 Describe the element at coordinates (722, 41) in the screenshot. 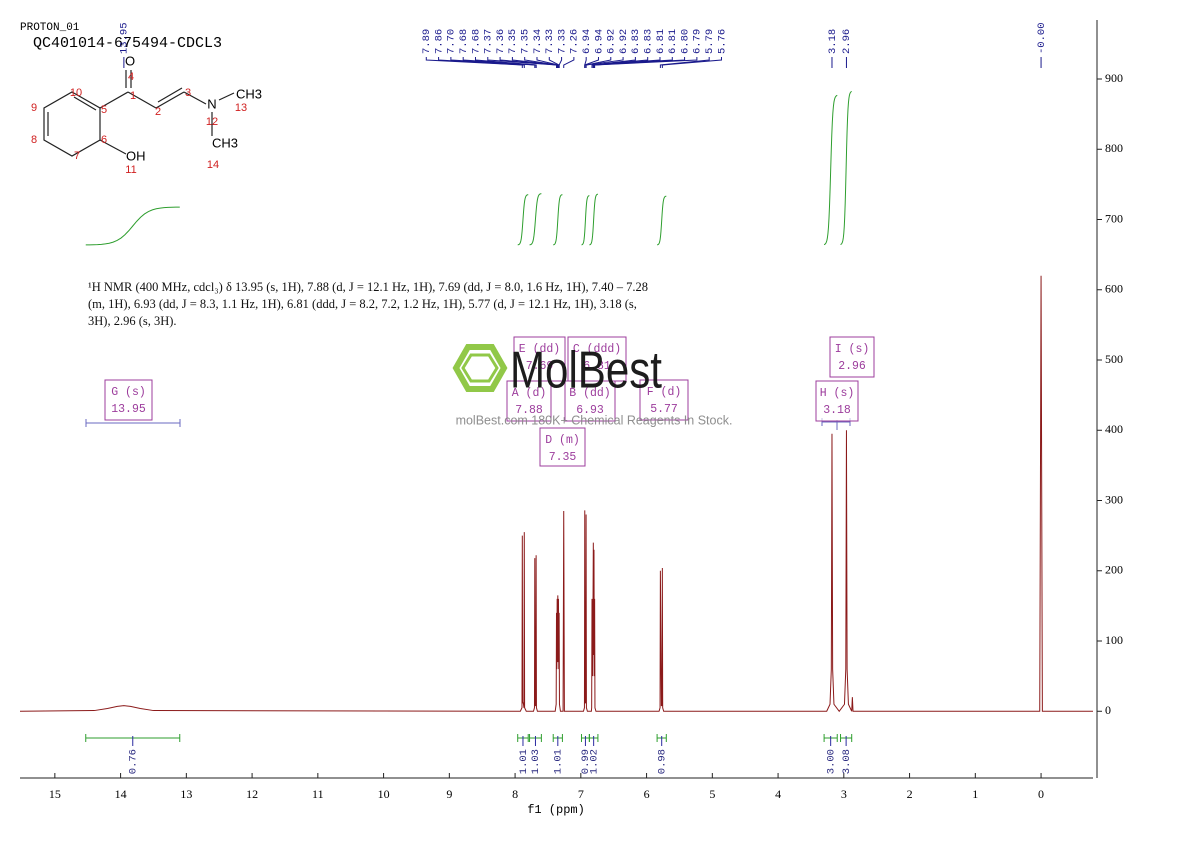

I see `peak-label: 5.76` at that location.